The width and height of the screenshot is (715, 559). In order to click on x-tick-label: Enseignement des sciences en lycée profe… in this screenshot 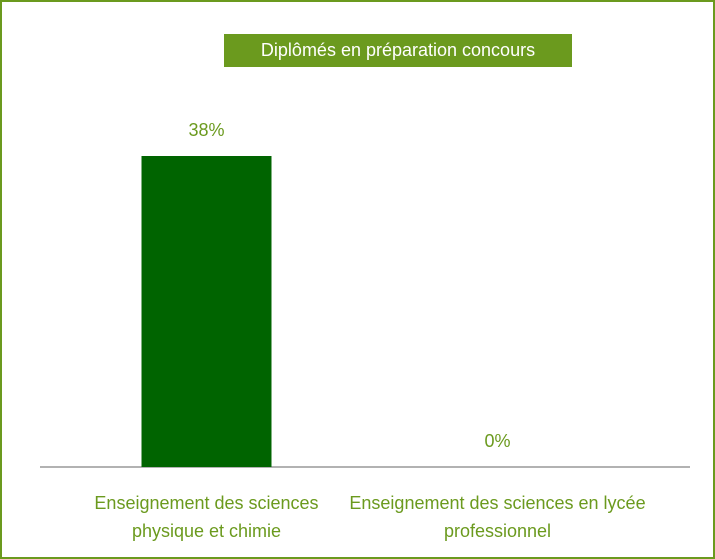, I will do `click(497, 517)`.